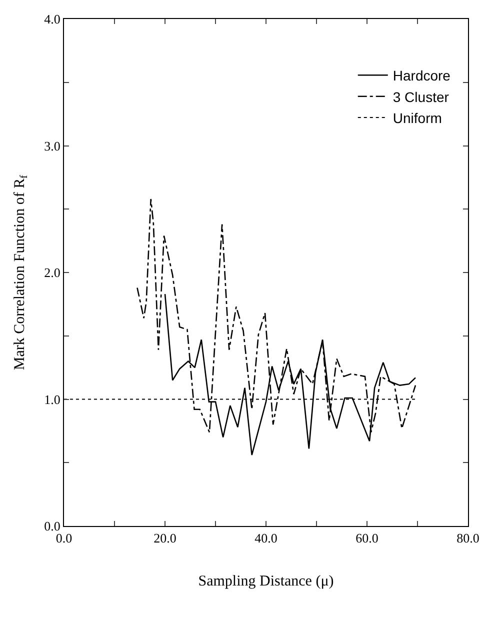 Image resolution: width=491 pixels, height=620 pixels. I want to click on x-tick-label: 80.0, so click(468, 538).